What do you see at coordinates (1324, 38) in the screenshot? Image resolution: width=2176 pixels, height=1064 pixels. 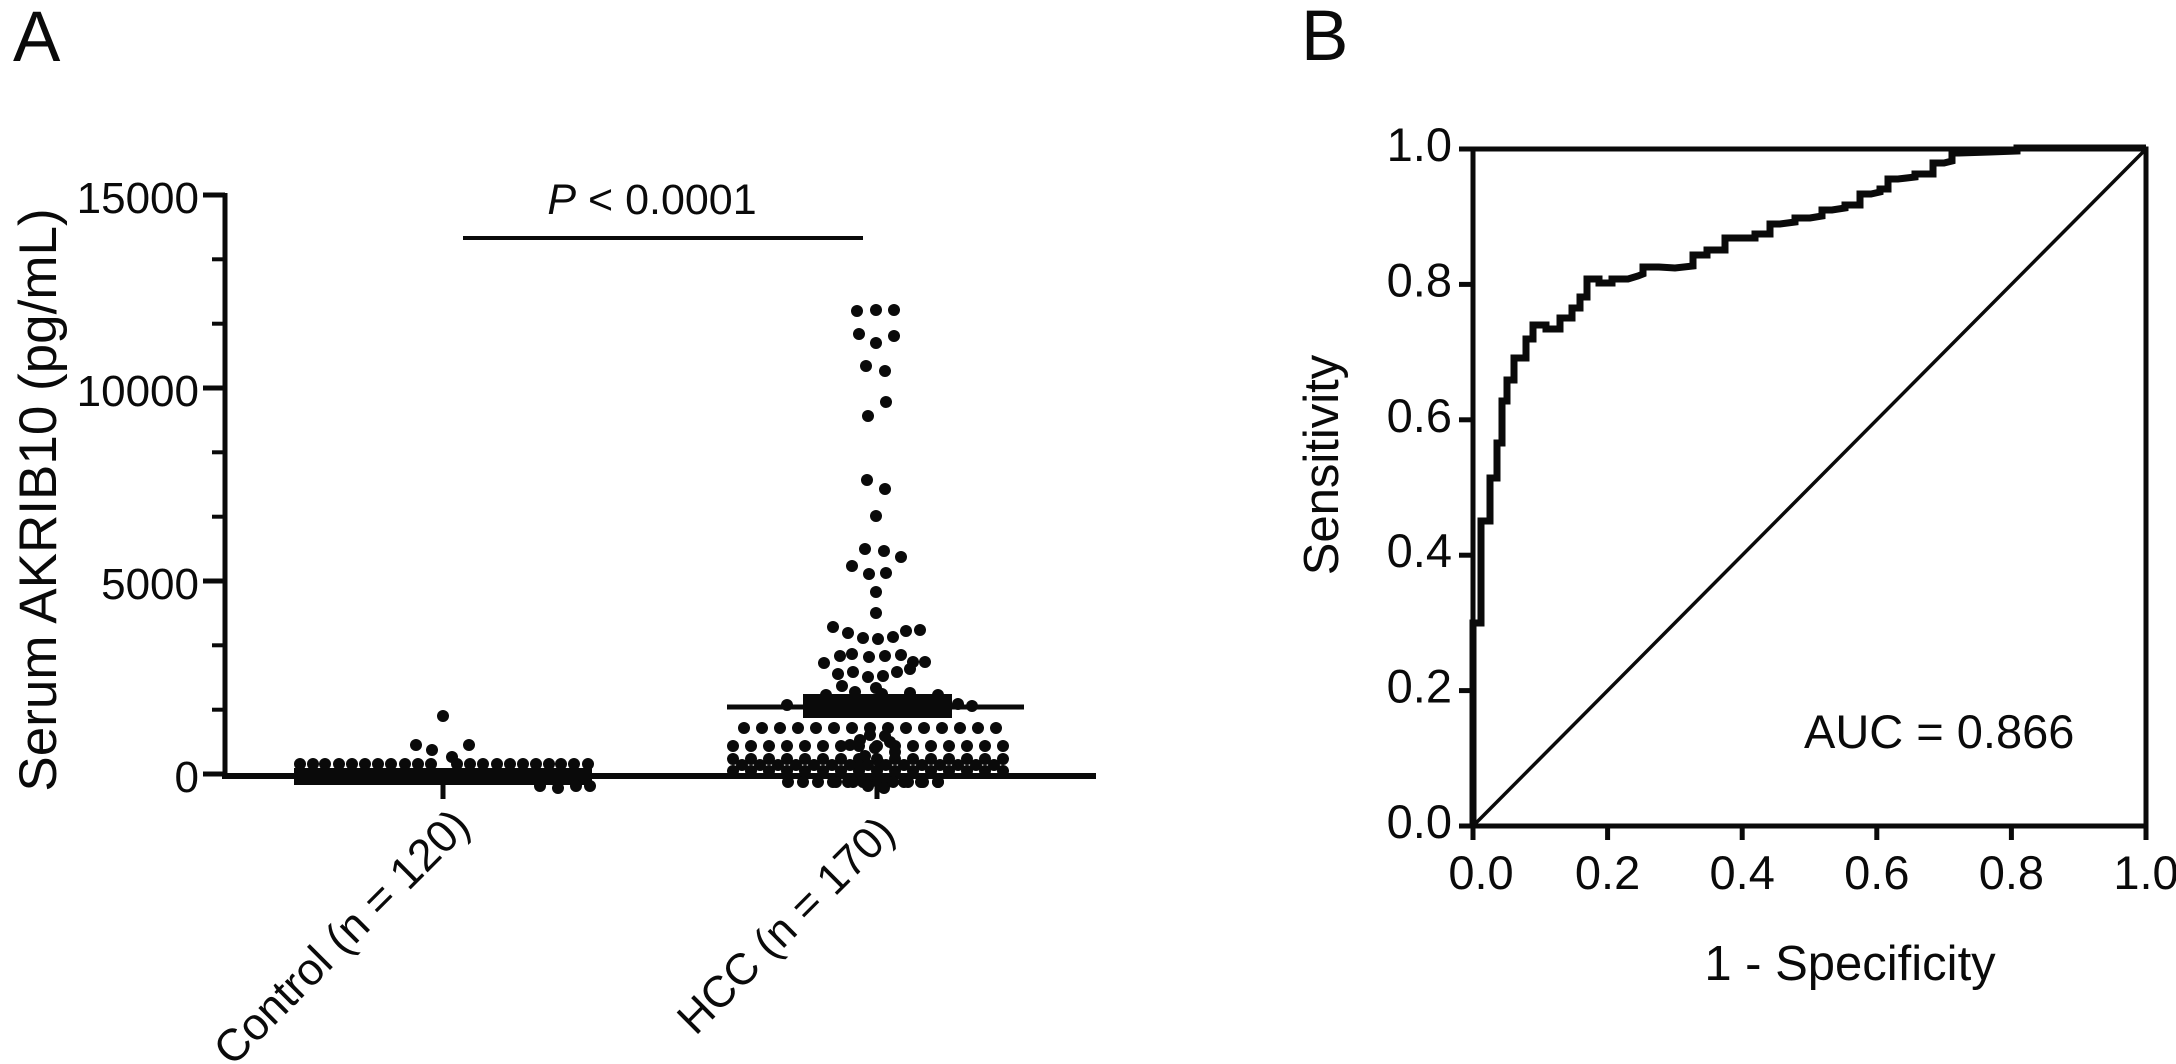 I see `svg-text: B` at bounding box center [1324, 38].